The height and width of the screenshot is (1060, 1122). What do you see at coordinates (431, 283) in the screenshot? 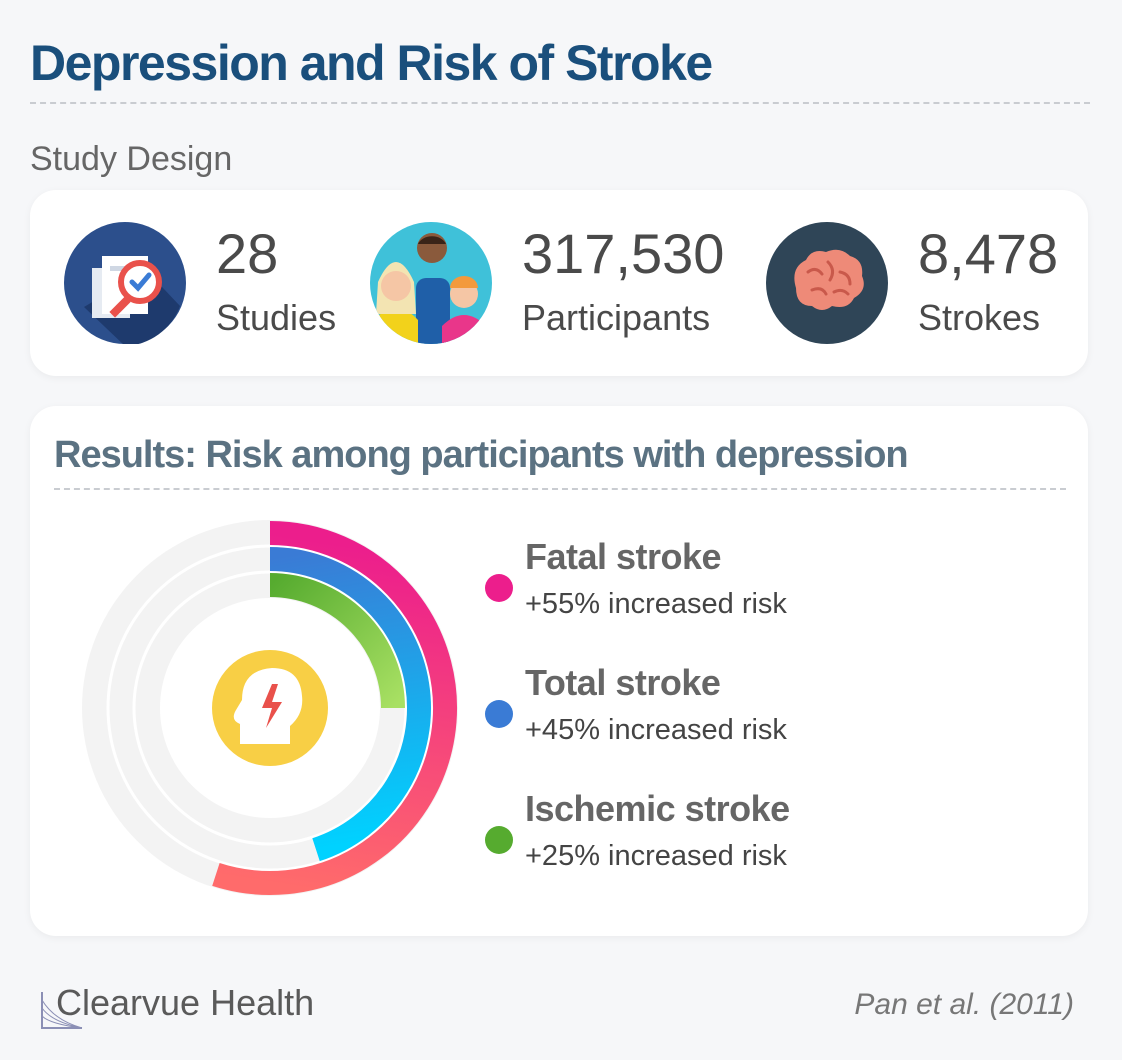
I see `people-group-icon` at bounding box center [431, 283].